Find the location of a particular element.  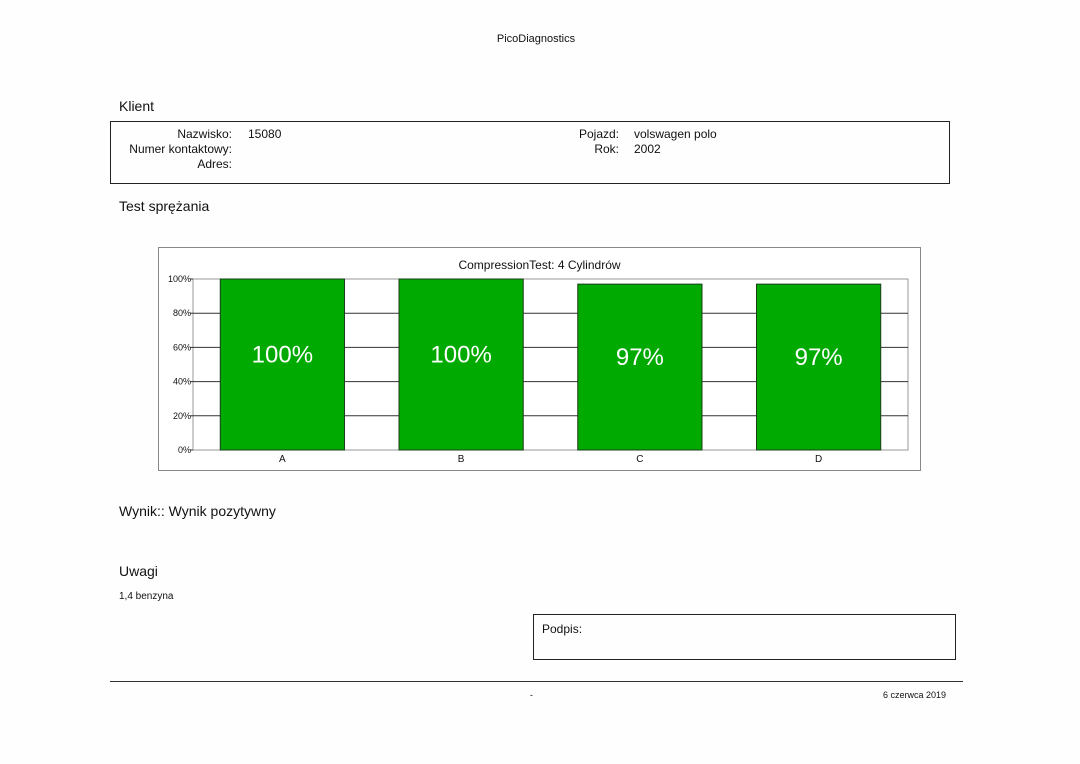

phone-label: Numer kontaktowy: is located at coordinates (180, 149).